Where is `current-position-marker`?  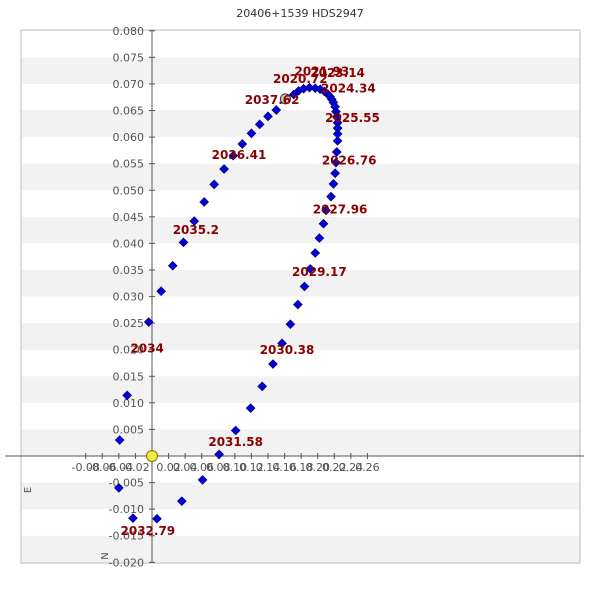
current-position-marker is located at coordinates (285, 99).